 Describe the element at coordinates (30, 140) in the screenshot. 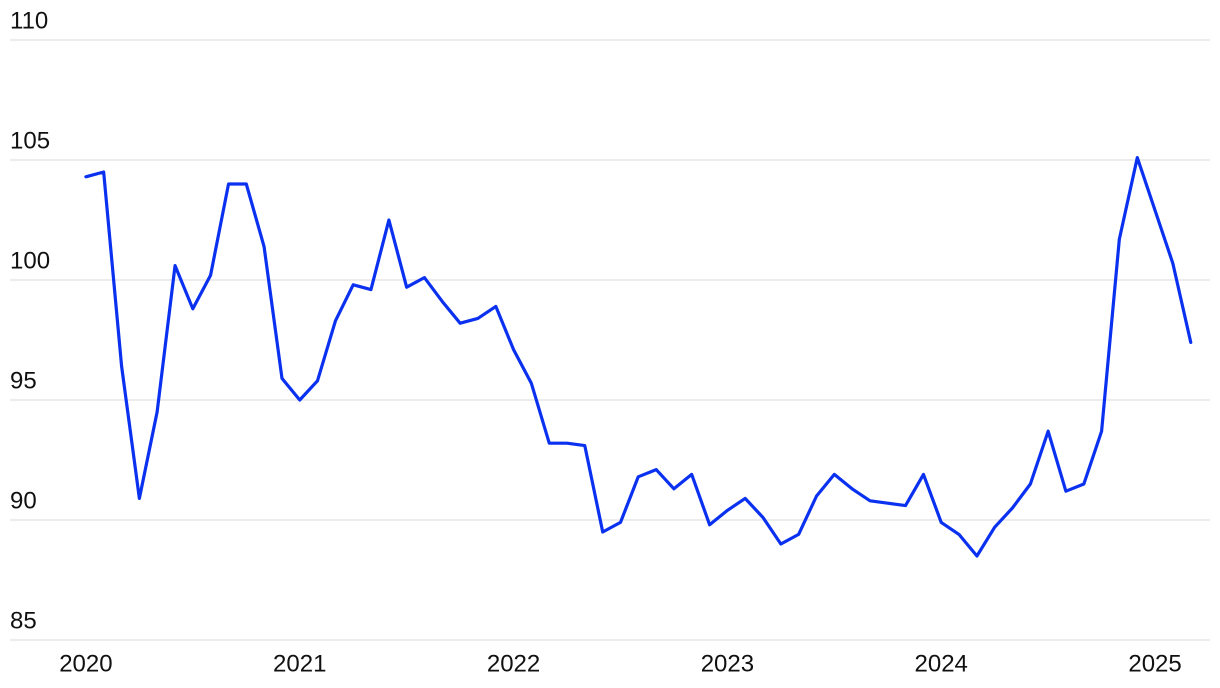

I see `y-tick-label: 105` at that location.